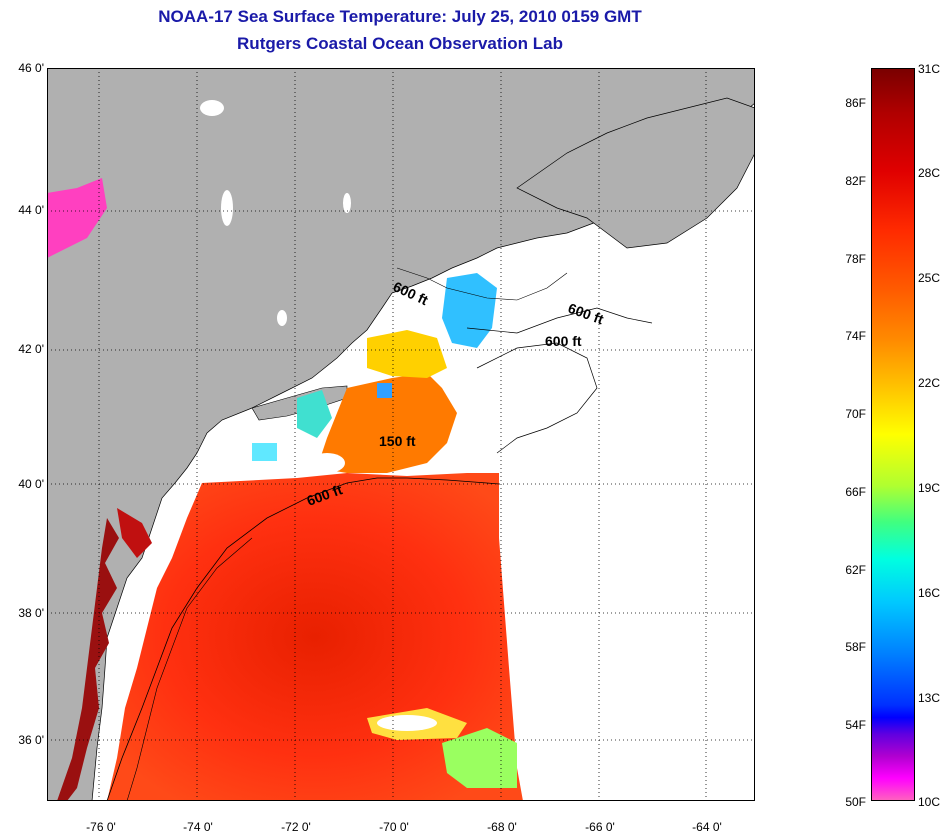  What do you see at coordinates (855, 103) in the screenshot?
I see `colorbar-f-86: 86F` at bounding box center [855, 103].